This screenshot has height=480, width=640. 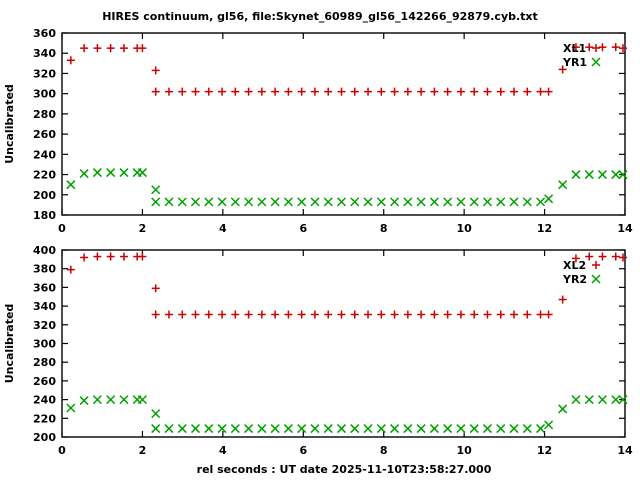 What do you see at coordinates (347, 187) in the screenshot?
I see `series-YR1` at bounding box center [347, 187].